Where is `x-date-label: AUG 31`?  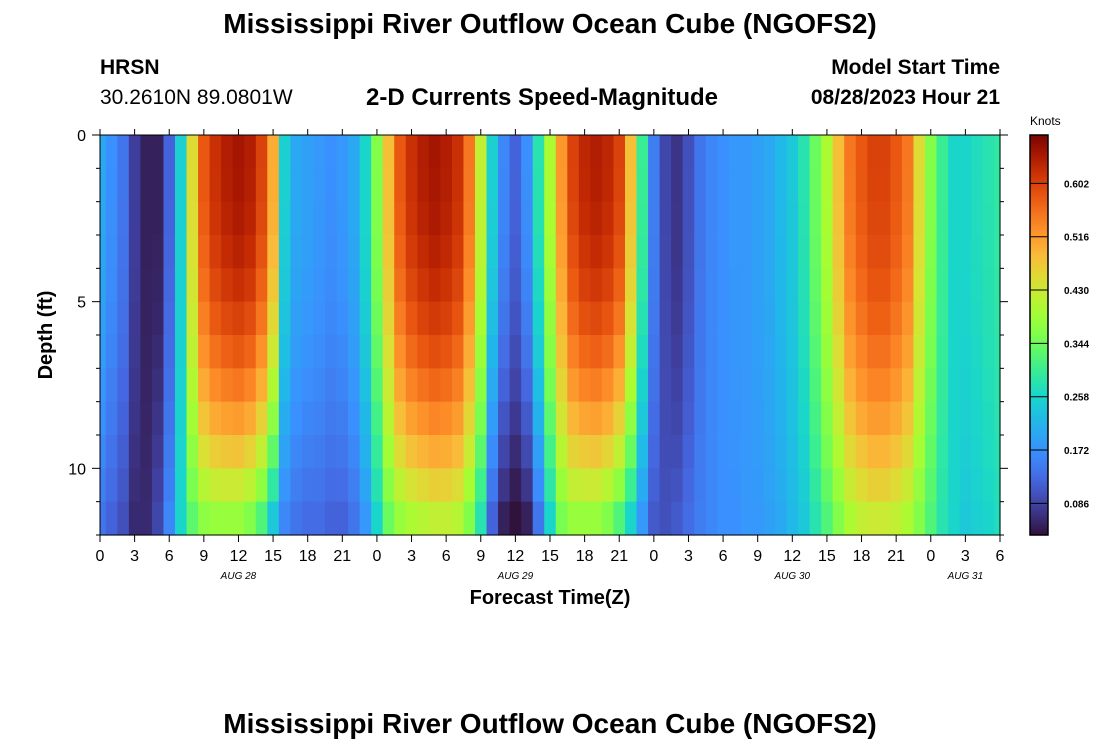 x-date-label: AUG 31 is located at coordinates (965, 576).